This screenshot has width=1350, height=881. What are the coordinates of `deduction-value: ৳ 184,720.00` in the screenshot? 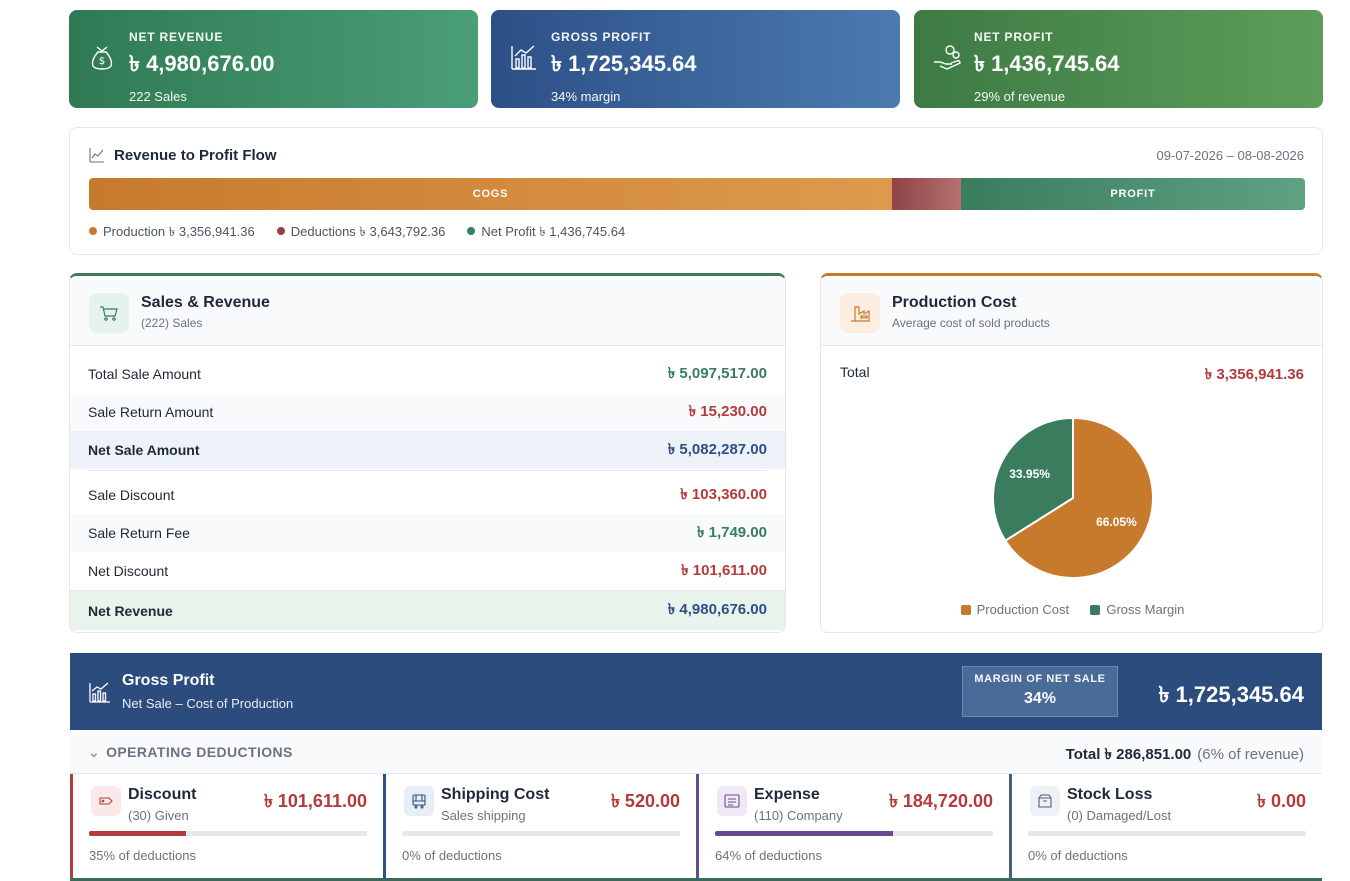 It's located at (940, 801).